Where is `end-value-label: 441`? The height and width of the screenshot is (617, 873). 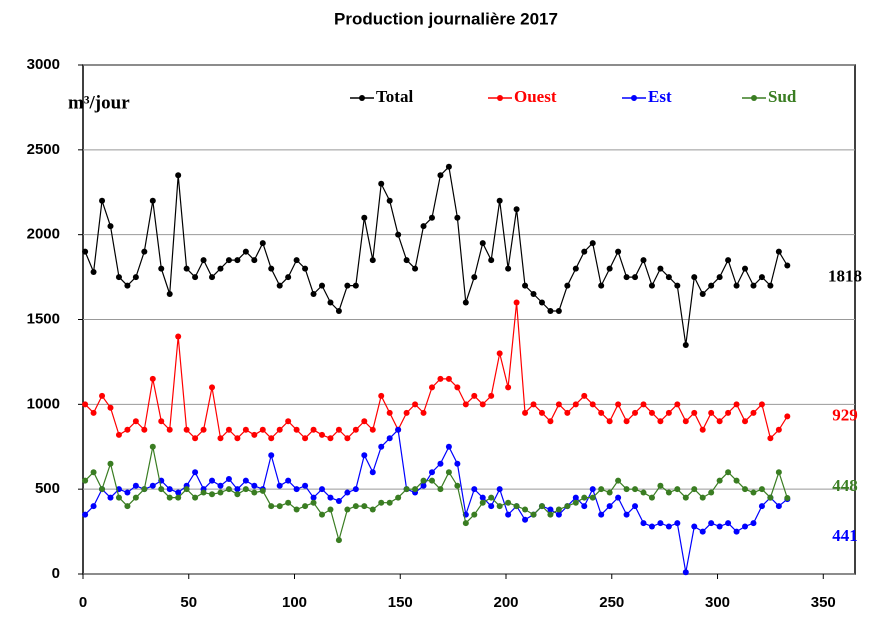 end-value-label: 441 is located at coordinates (845, 535).